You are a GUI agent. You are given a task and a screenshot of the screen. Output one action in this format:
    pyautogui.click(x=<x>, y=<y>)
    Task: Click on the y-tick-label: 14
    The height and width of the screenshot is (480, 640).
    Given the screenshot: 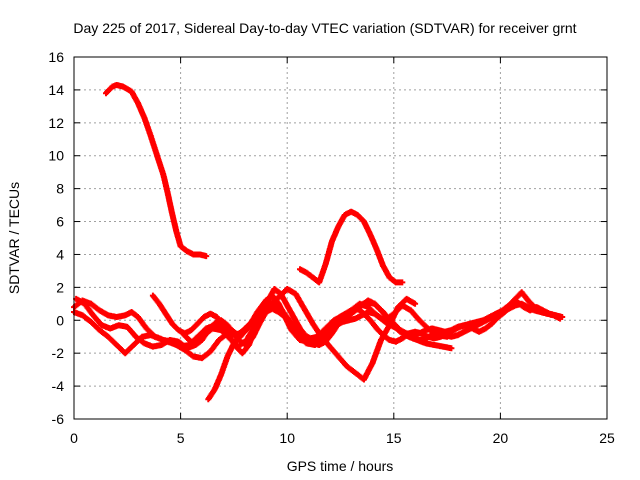 What is the action you would take?
    pyautogui.click(x=56, y=90)
    